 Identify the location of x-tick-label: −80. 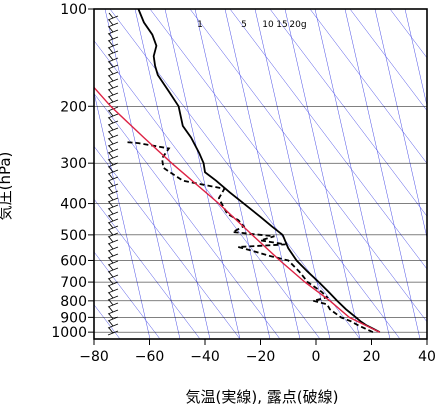
(94, 357).